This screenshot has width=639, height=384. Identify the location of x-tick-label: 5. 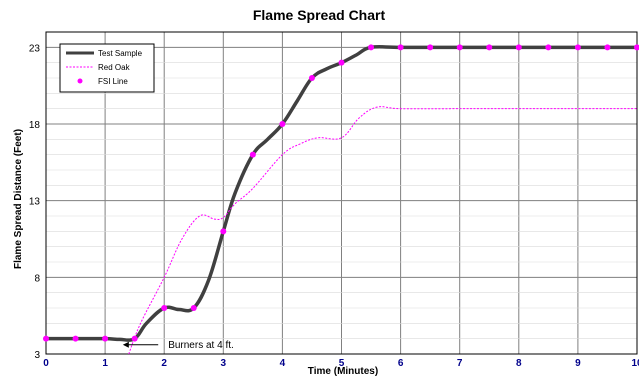
(342, 363).